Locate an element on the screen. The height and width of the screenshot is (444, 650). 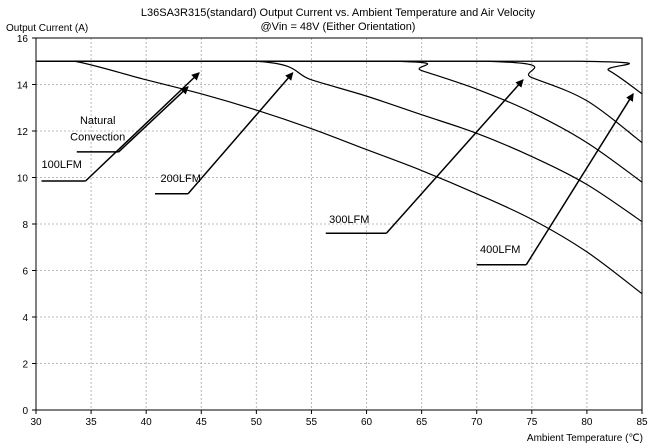
annotation-label: 300LFM is located at coordinates (349, 220).